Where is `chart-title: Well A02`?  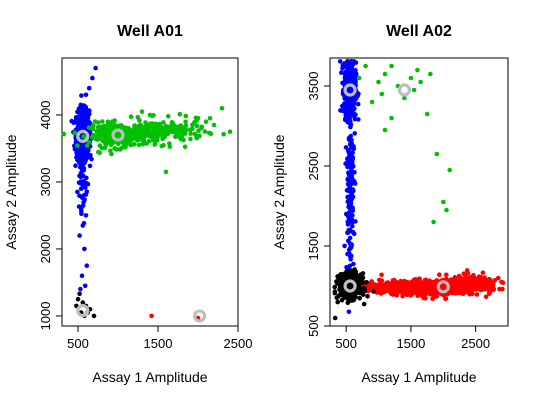 chart-title: Well A02 is located at coordinates (419, 31).